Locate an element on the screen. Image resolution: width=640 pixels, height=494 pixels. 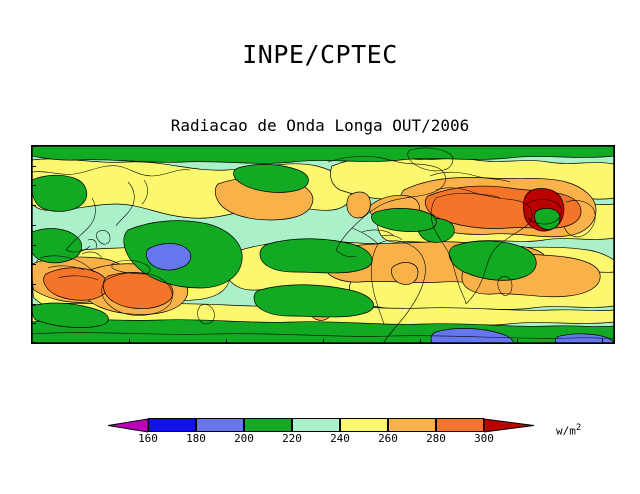
colorbar-tick-label: 200 is located at coordinates (244, 438).